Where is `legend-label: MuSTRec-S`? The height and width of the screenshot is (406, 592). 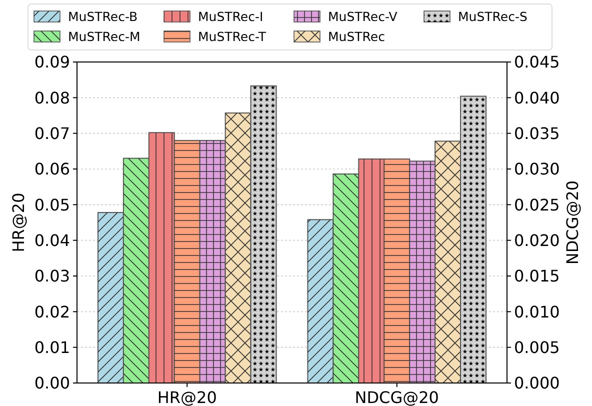
legend-label: MuSTRec-S is located at coordinates (493, 16).